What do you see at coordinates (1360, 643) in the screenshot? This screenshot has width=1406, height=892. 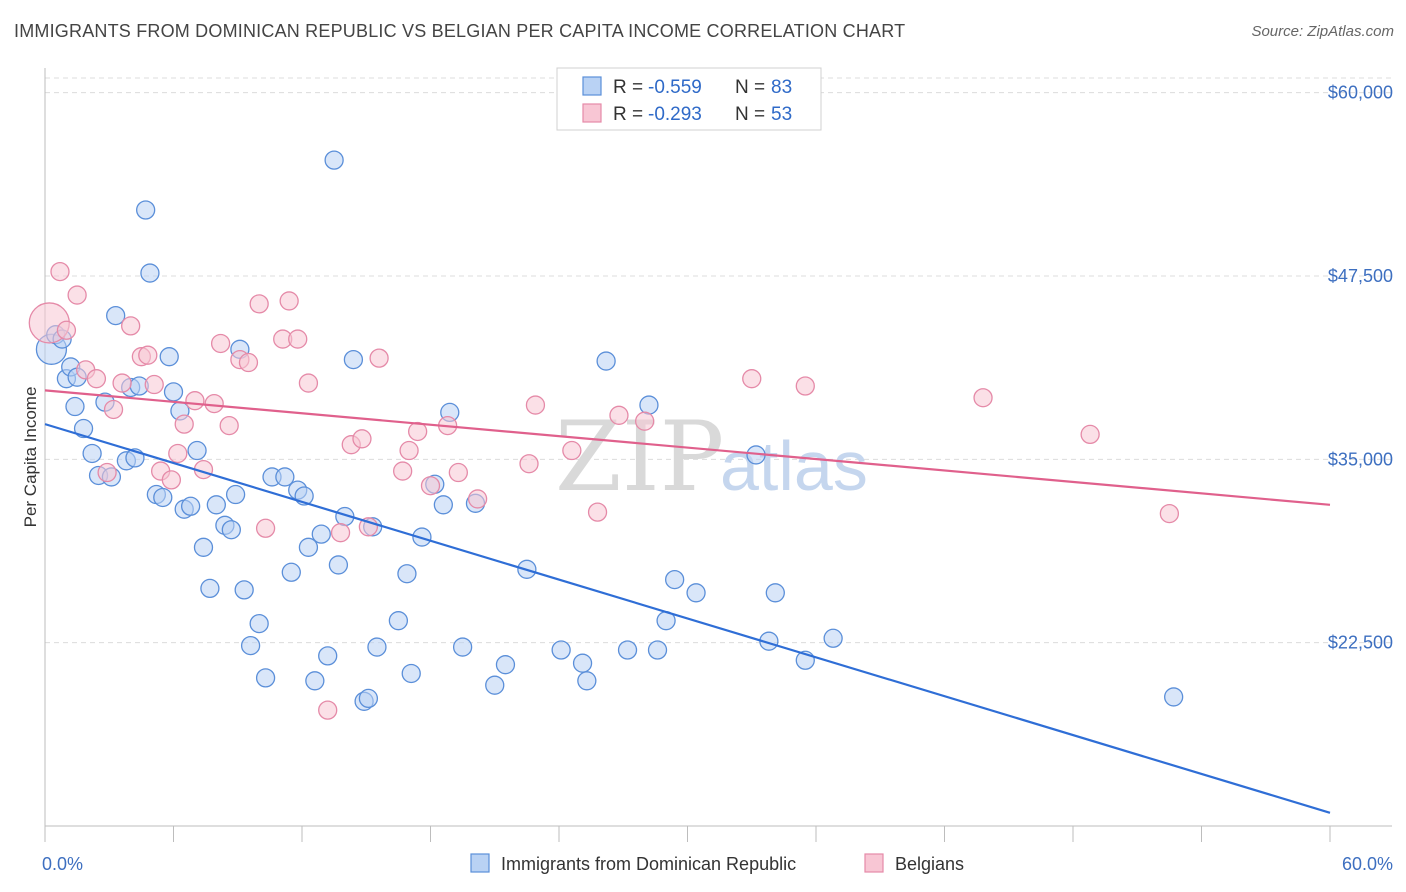 I see `y-tick-label: $22,500` at bounding box center [1360, 643].